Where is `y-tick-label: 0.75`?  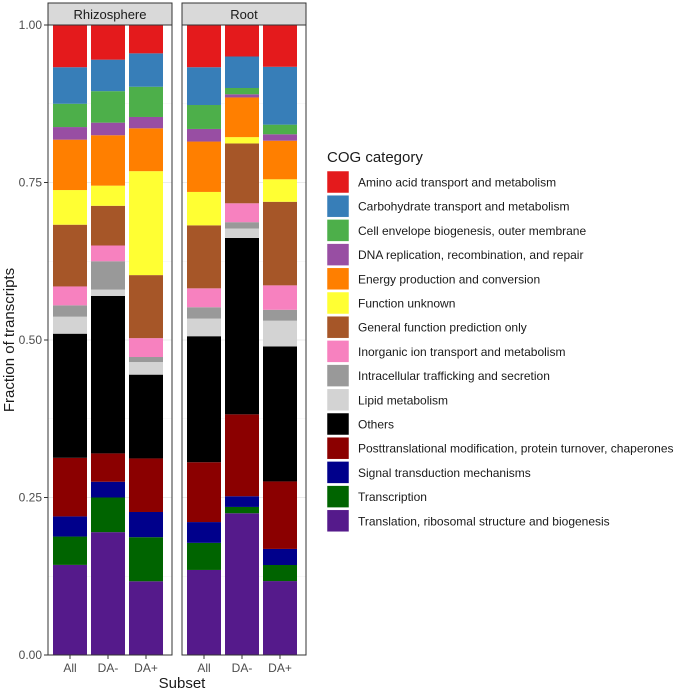 y-tick-label: 0.75 is located at coordinates (31, 183).